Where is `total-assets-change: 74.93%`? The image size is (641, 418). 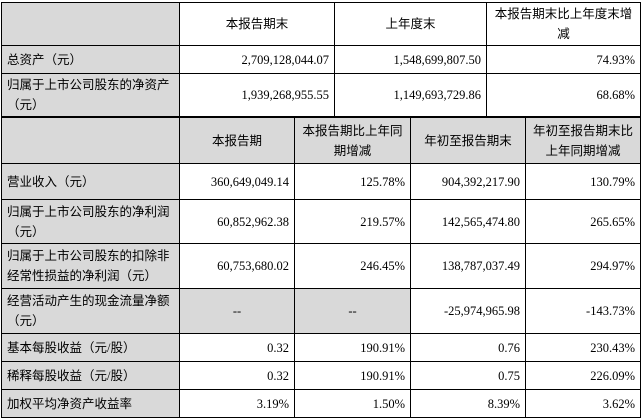 total-assets-change: 74.93% is located at coordinates (563, 59).